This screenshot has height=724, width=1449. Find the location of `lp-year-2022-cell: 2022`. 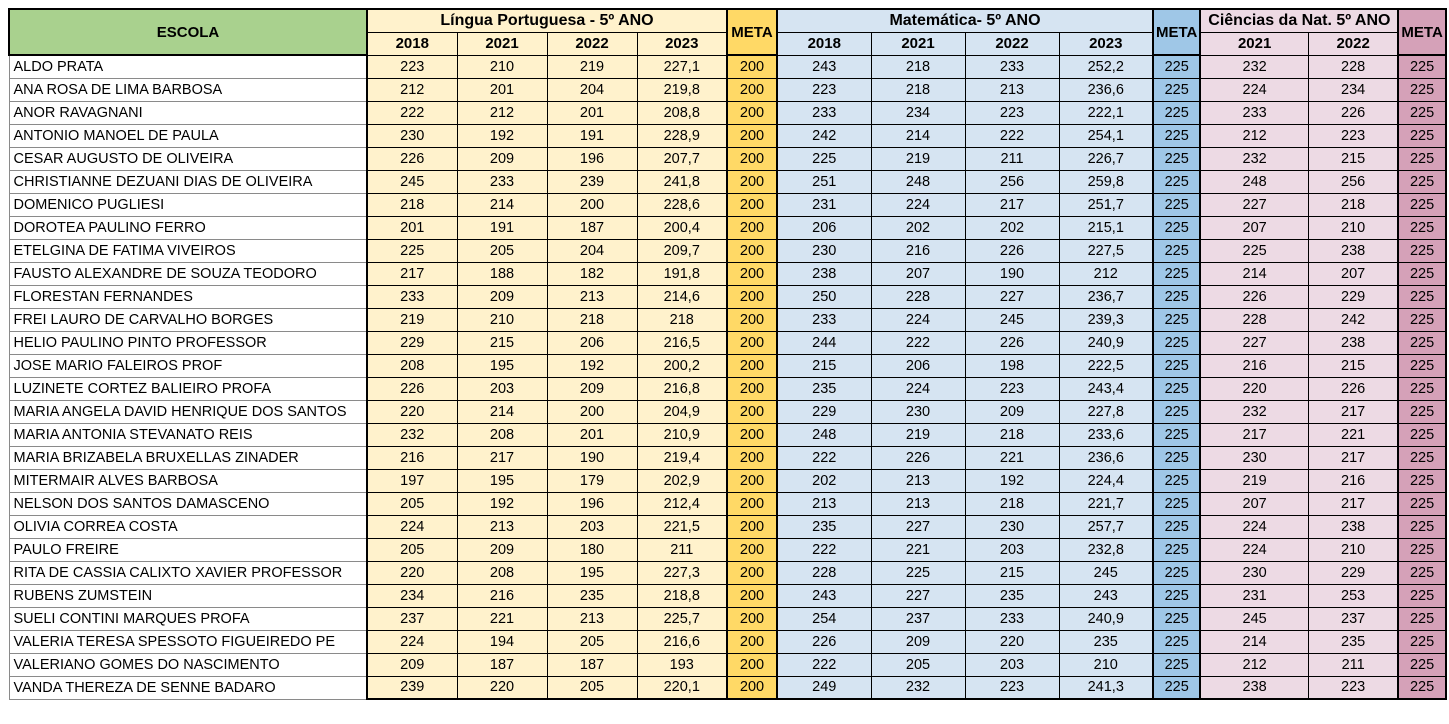

lp-year-2022-cell: 2022 is located at coordinates (592, 43).